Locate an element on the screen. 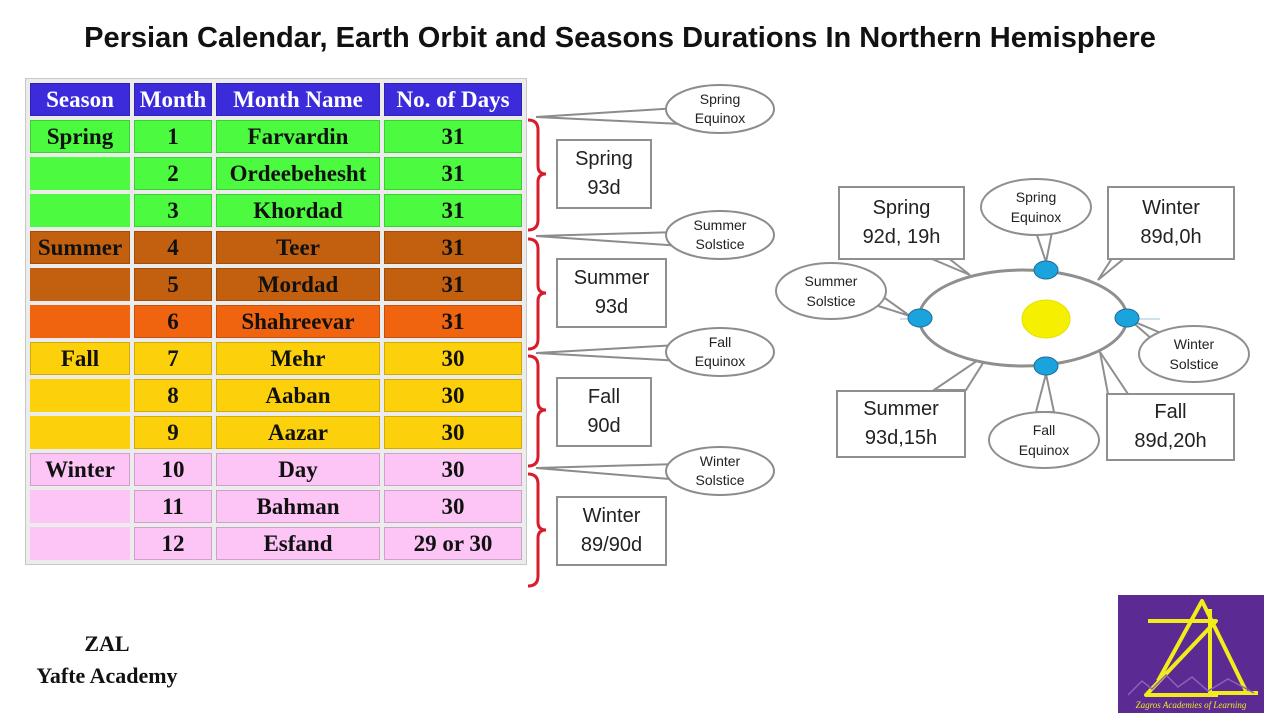 The height and width of the screenshot is (720, 1280). cell-month-name: Ordeebehesht is located at coordinates (298, 173).